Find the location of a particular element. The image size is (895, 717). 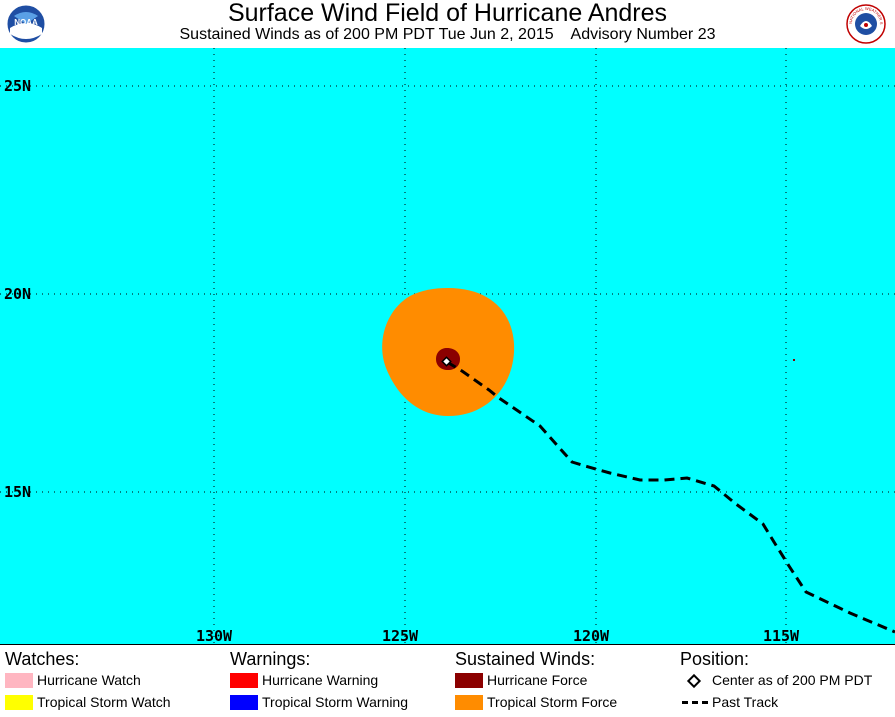

legend-tropical-storm-force: Tropical Storm Force is located at coordinates (536, 702).